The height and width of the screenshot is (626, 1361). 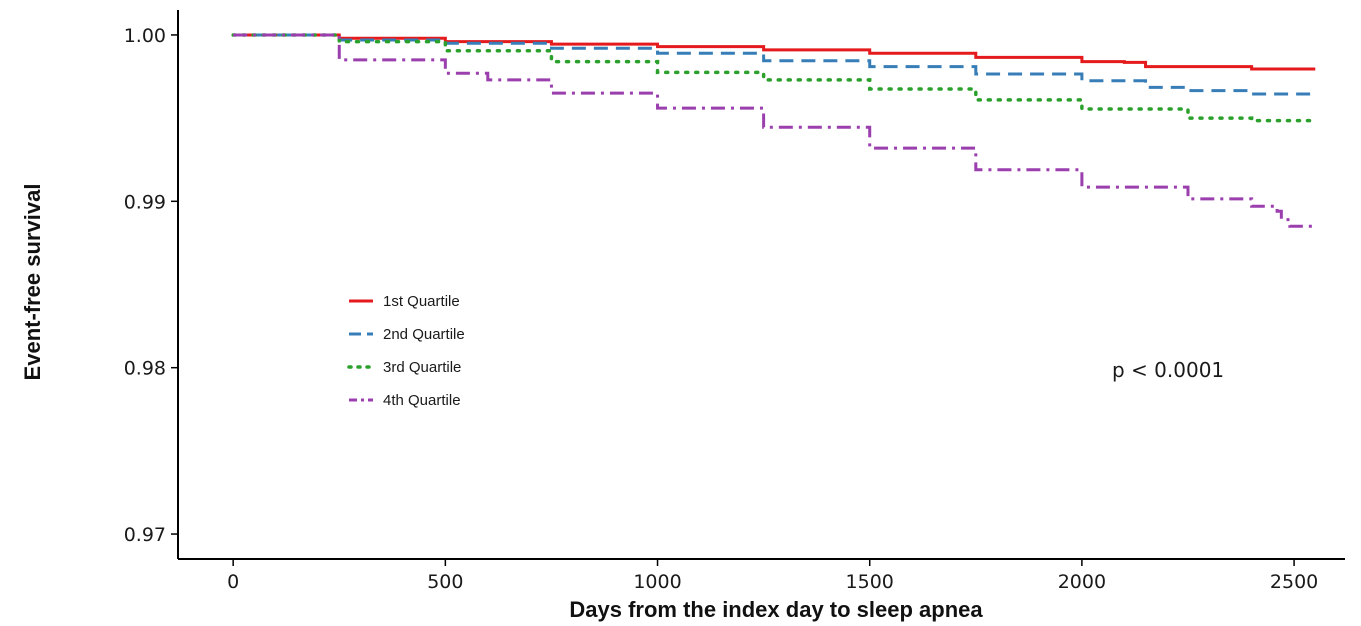 I want to click on y-tick-label: 0.97, so click(x=145, y=535).